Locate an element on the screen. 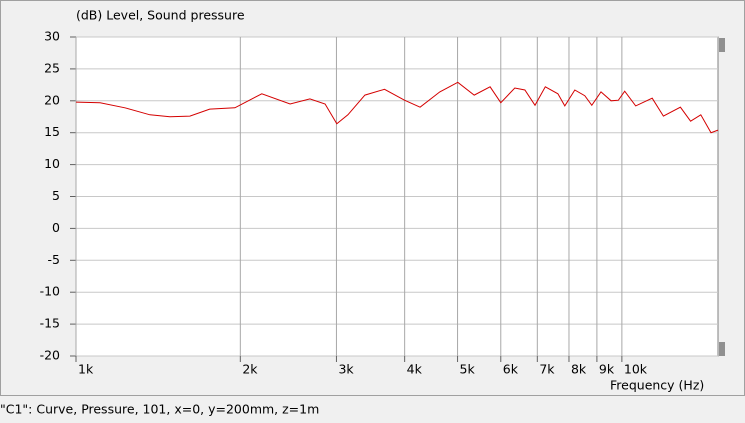 The width and height of the screenshot is (745, 423). y-tick-label: 30 is located at coordinates (52, 36).